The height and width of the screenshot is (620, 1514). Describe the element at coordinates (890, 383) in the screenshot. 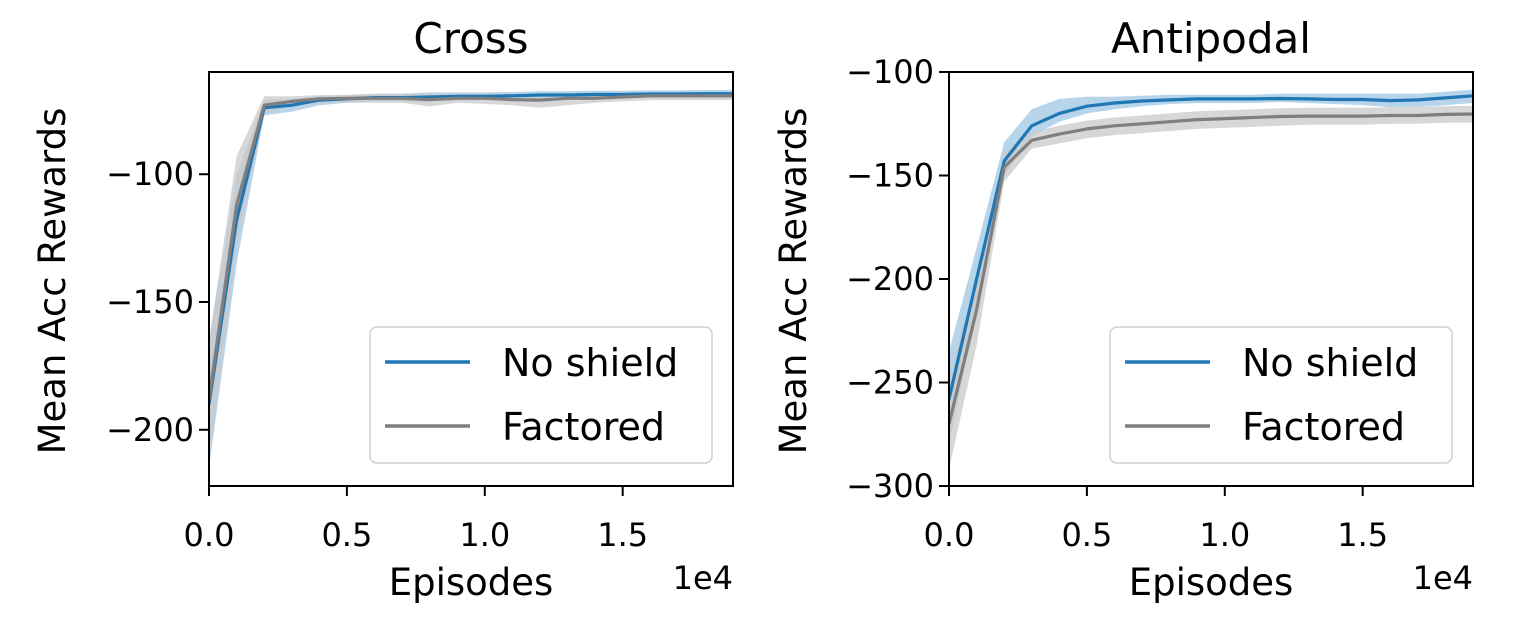

I see `y-tick-label: −250` at that location.